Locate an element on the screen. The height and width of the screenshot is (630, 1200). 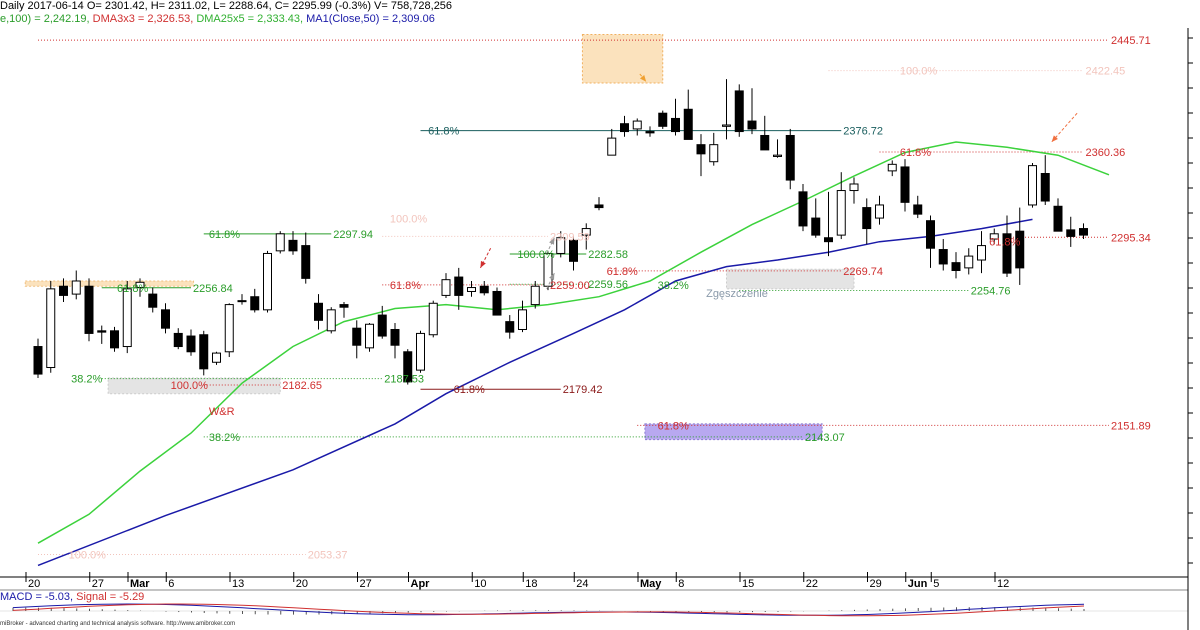
level-price-label: 2182.65 is located at coordinates (302, 386).